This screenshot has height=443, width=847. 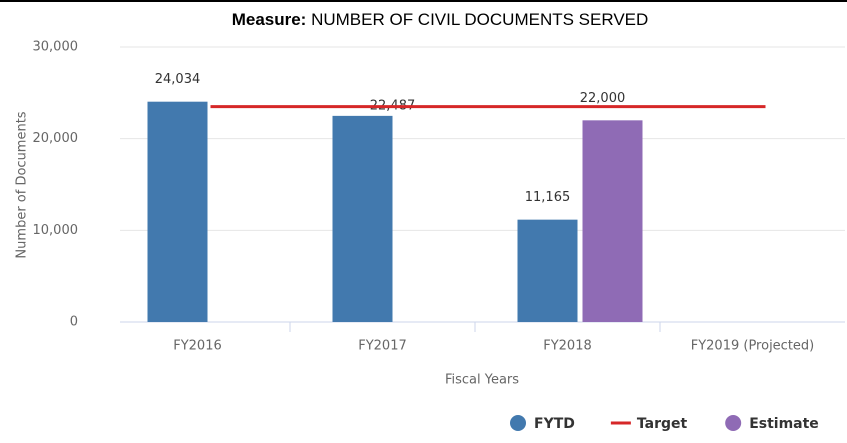 What do you see at coordinates (56, 47) in the screenshot?
I see `y-tick-label: 30,000` at bounding box center [56, 47].